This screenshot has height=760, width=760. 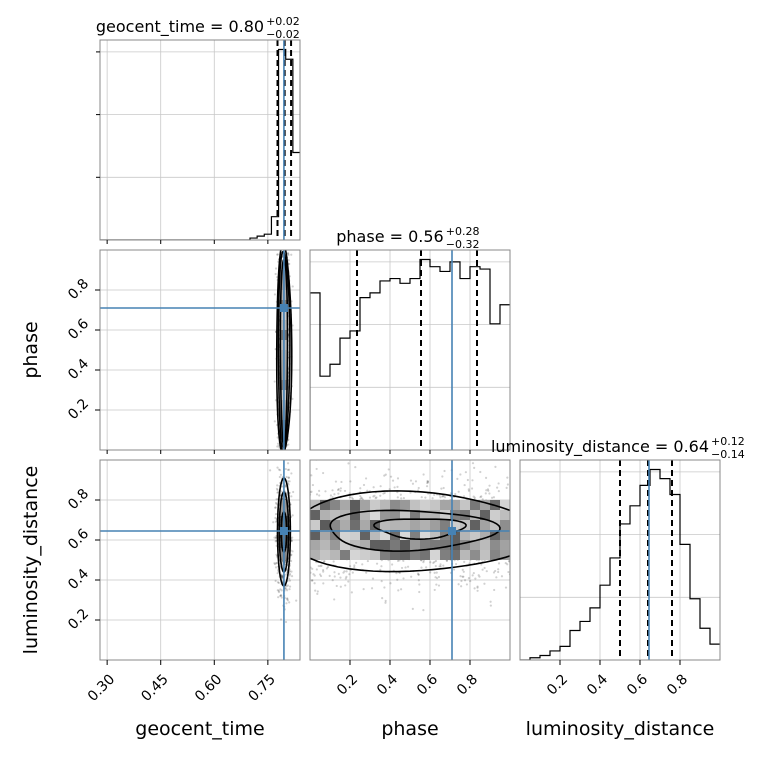 What do you see at coordinates (728, 441) in the screenshot?
I see `title-plus-luminosity_distance: +0.12` at bounding box center [728, 441].